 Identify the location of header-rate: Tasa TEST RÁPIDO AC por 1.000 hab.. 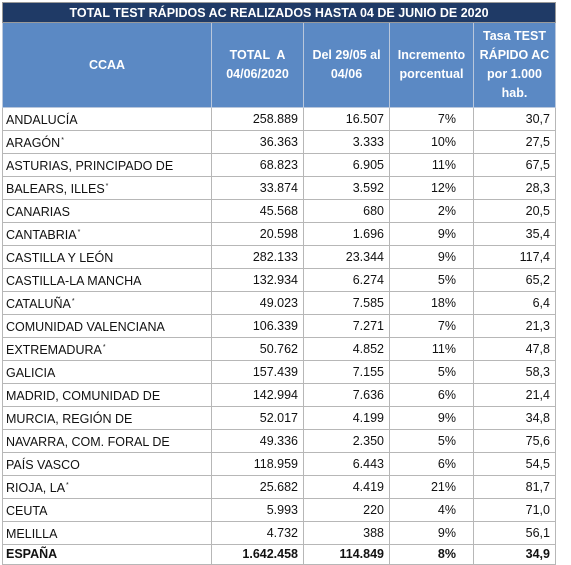
(514, 65).